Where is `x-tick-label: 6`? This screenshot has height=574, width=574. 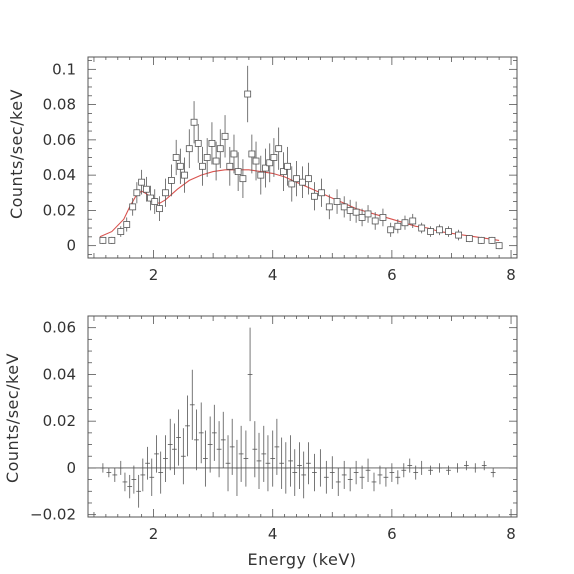
x-tick-label: 6 is located at coordinates (392, 275).